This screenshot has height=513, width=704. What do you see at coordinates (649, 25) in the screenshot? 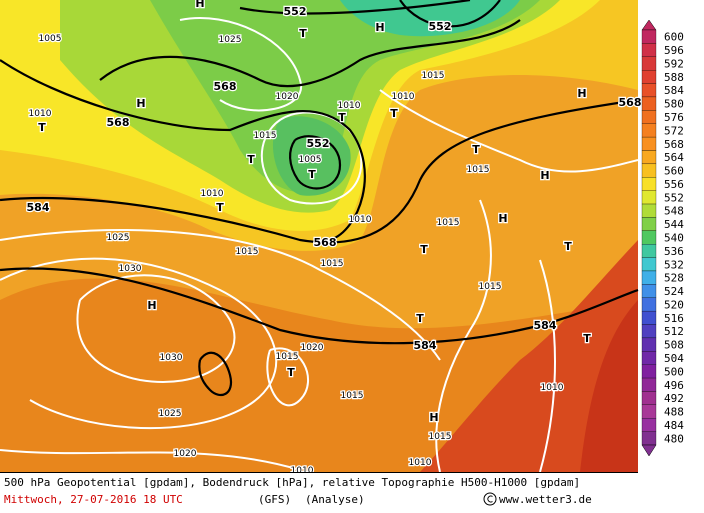
I see `legend-arrow` at bounding box center [649, 25].